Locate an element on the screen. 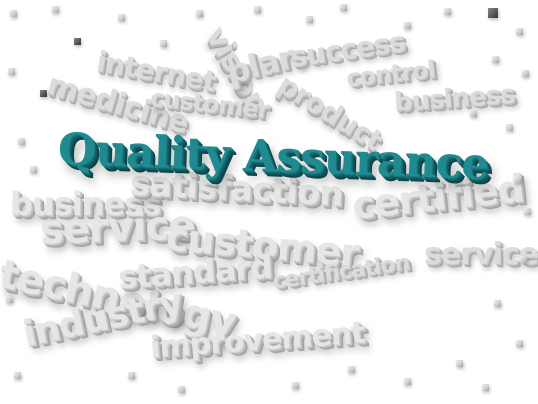 This screenshot has height=404, width=538. word-service-right: service is located at coordinates (481, 254).